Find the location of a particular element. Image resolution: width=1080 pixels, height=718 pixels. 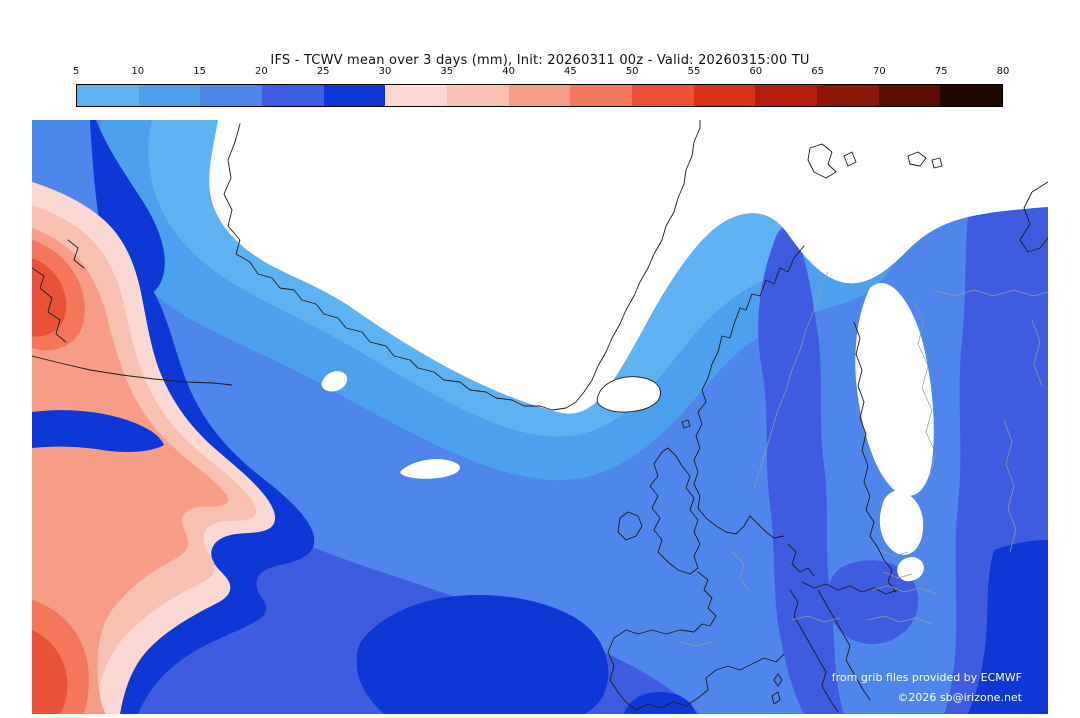

coastline-south-baltic is located at coordinates (850, 588).